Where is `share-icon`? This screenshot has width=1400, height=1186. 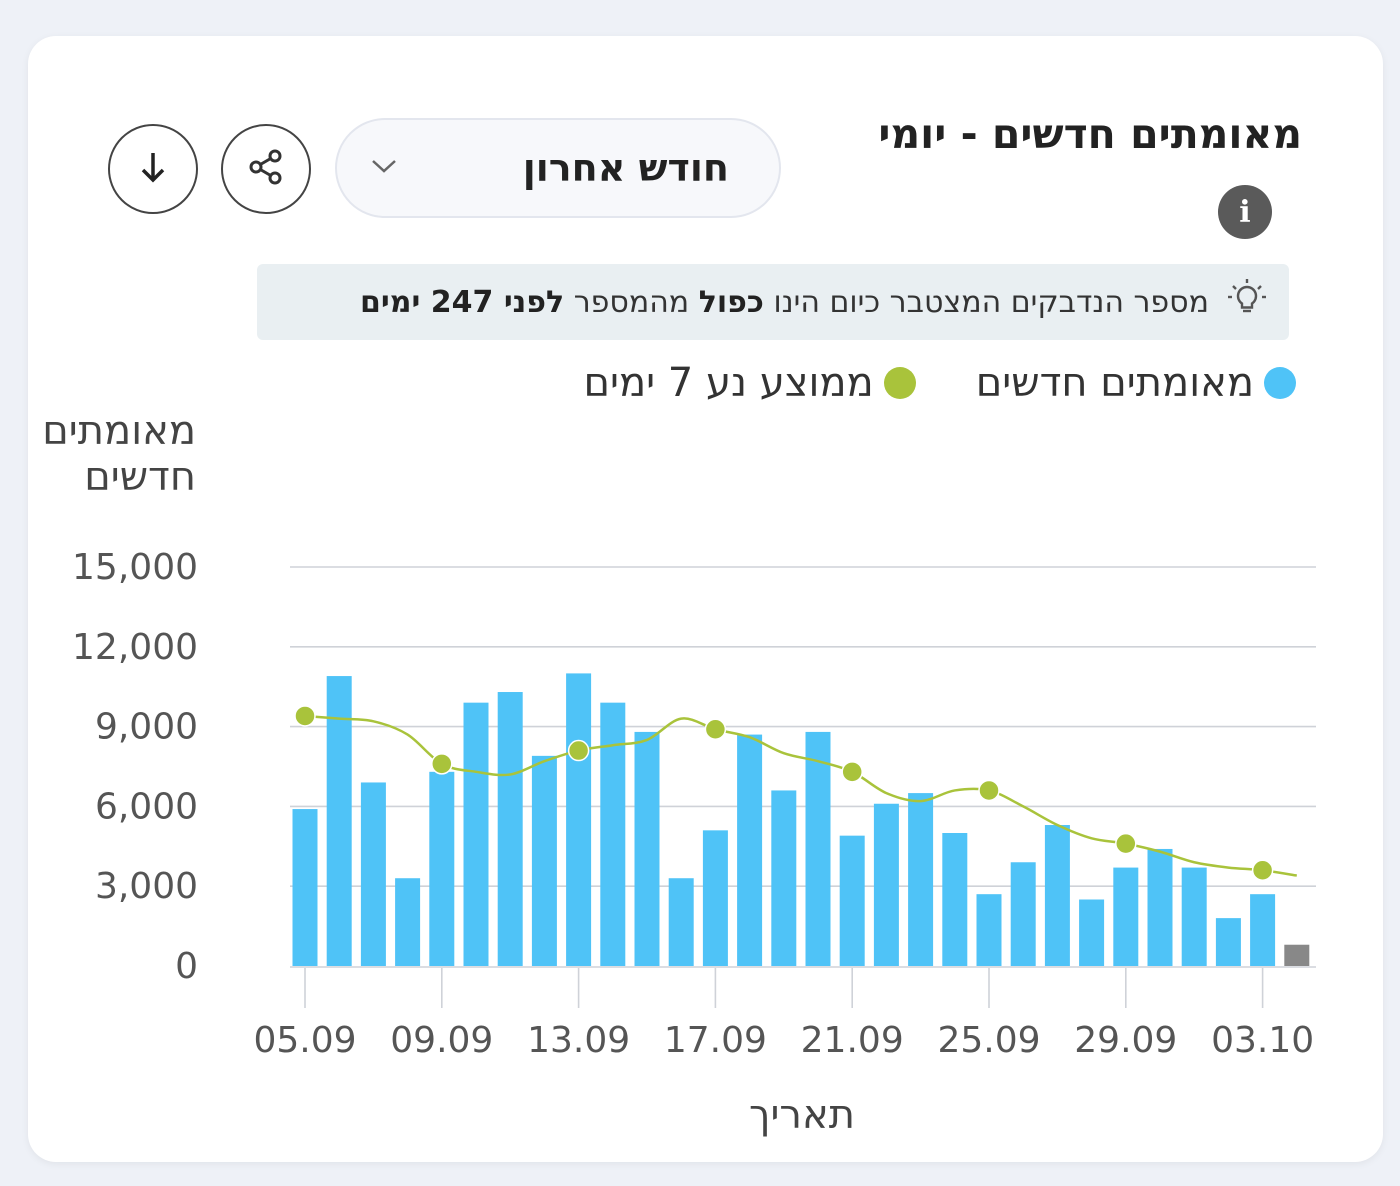 share-icon is located at coordinates (266, 169).